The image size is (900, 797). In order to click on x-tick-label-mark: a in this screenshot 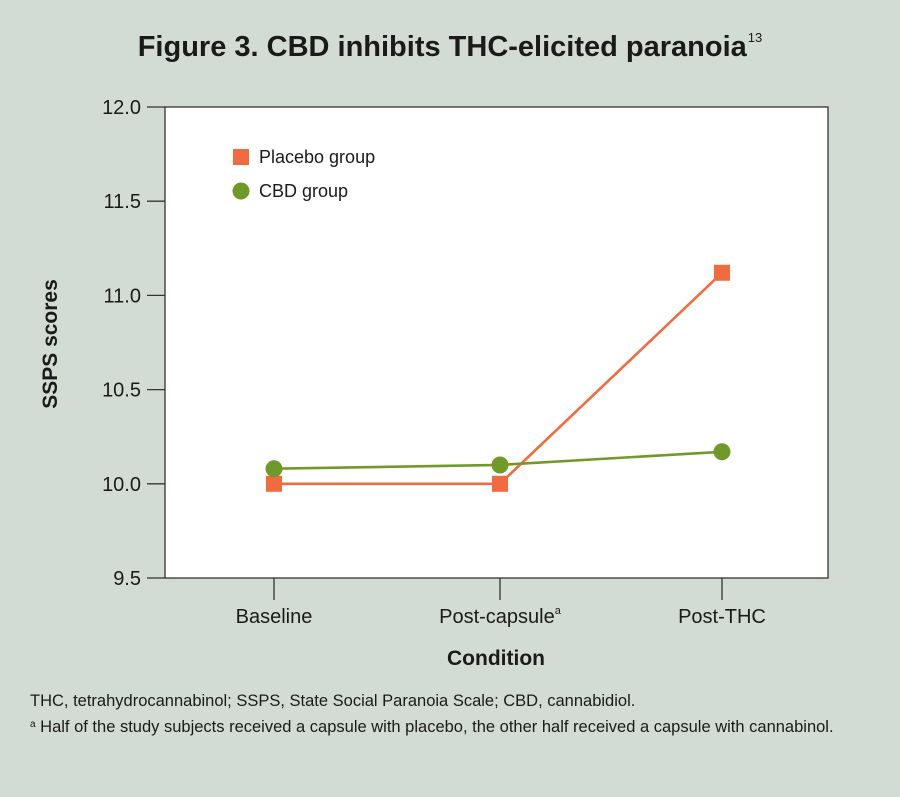, I will do `click(558, 611)`.